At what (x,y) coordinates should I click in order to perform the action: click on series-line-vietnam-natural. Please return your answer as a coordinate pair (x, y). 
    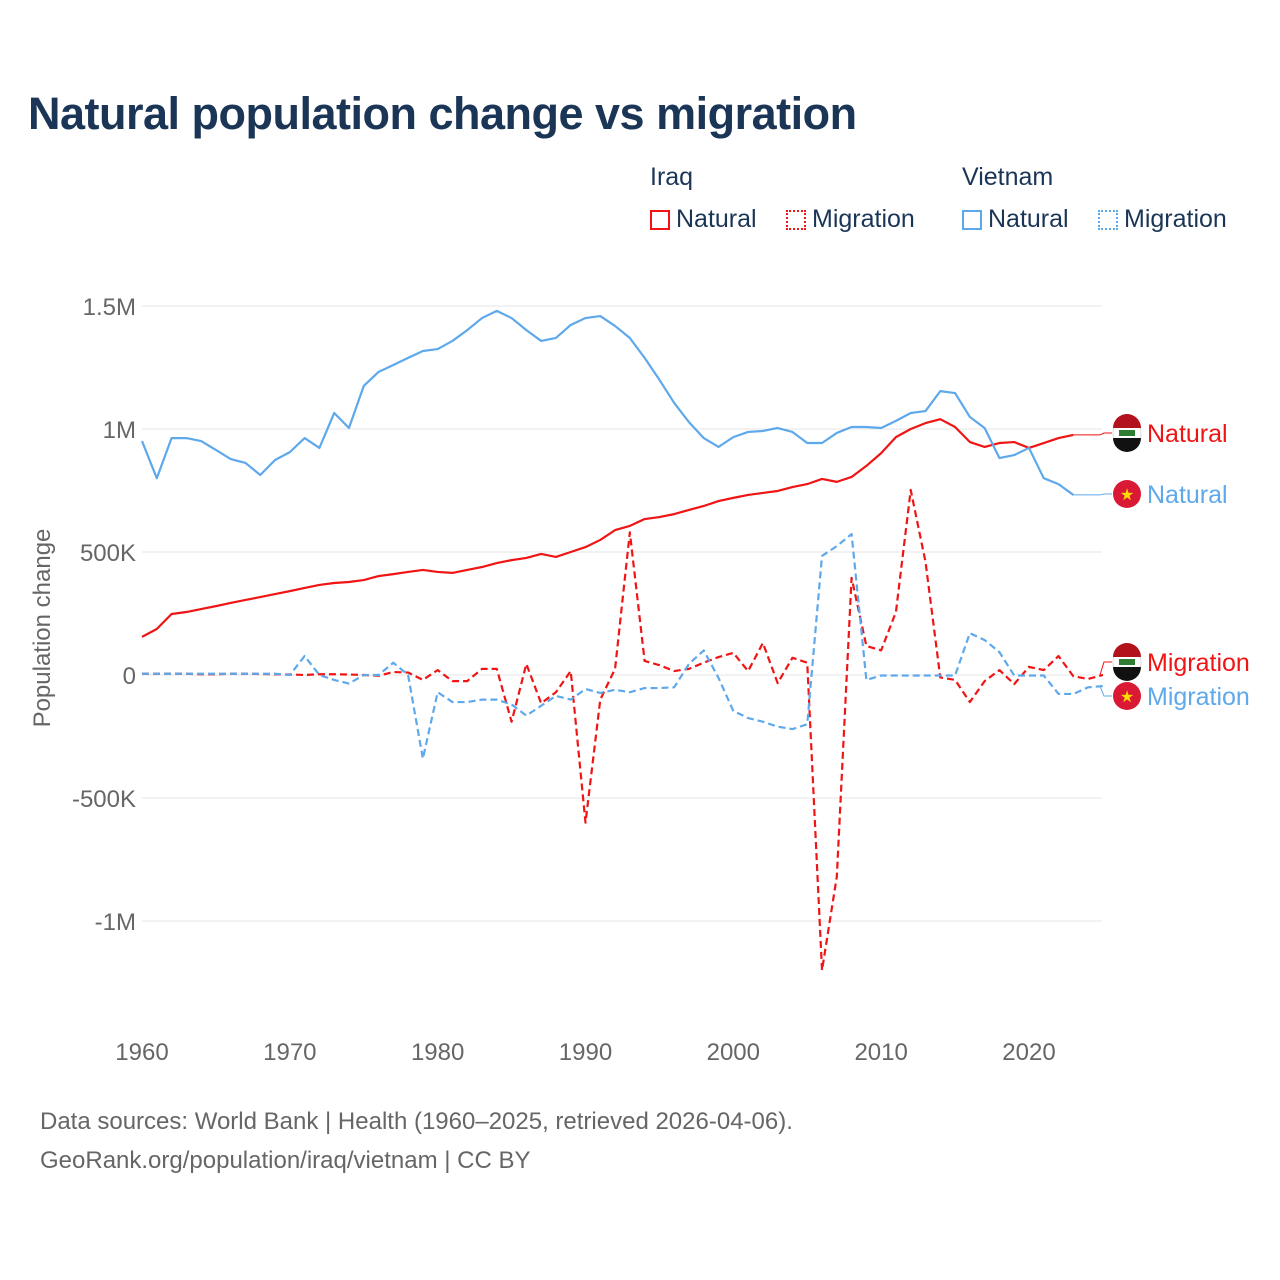
    Looking at the image, I should click on (607, 402).